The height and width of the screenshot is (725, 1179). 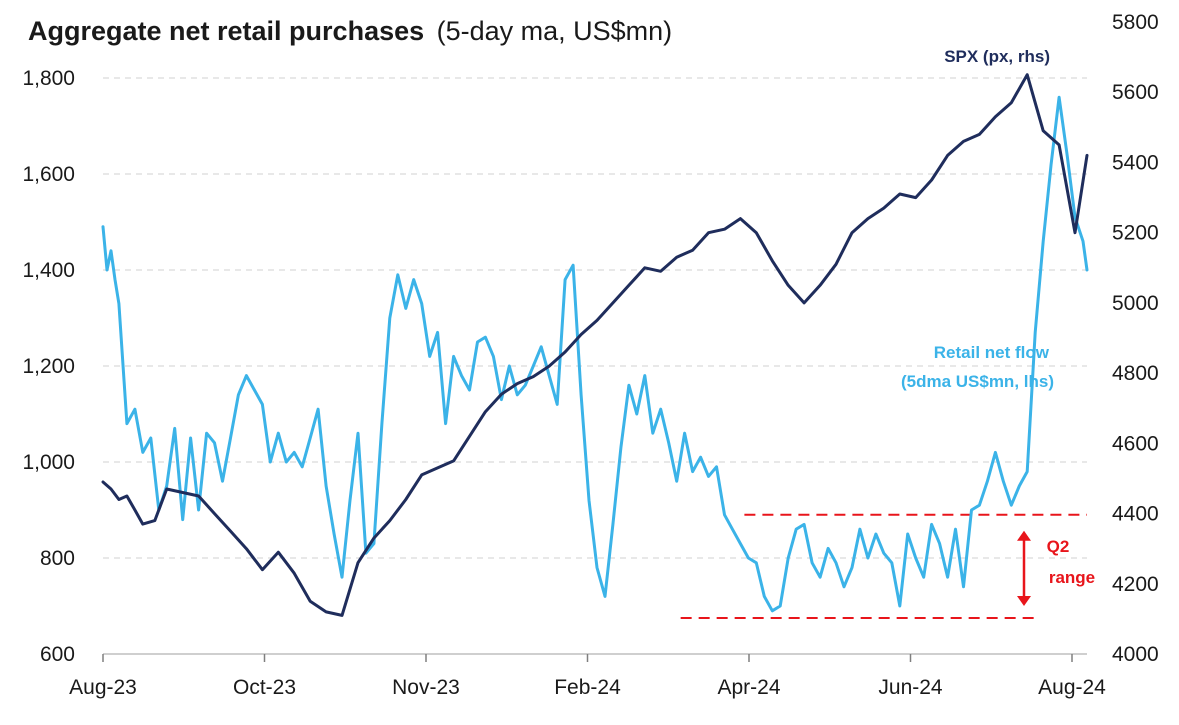 I want to click on y-left-tick-label: 600, so click(x=57, y=654).